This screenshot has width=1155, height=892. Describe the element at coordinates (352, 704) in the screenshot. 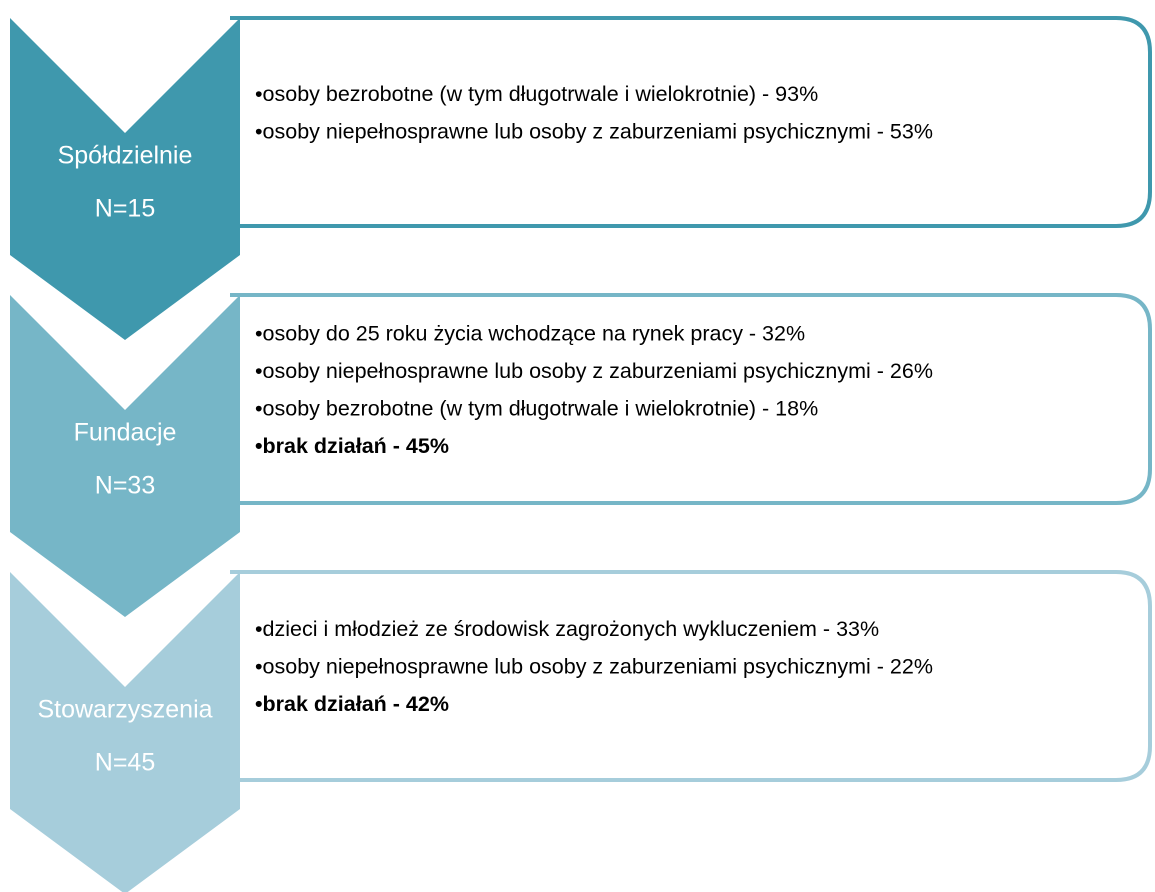

I see `item-text: •brak działań - 42%` at that location.